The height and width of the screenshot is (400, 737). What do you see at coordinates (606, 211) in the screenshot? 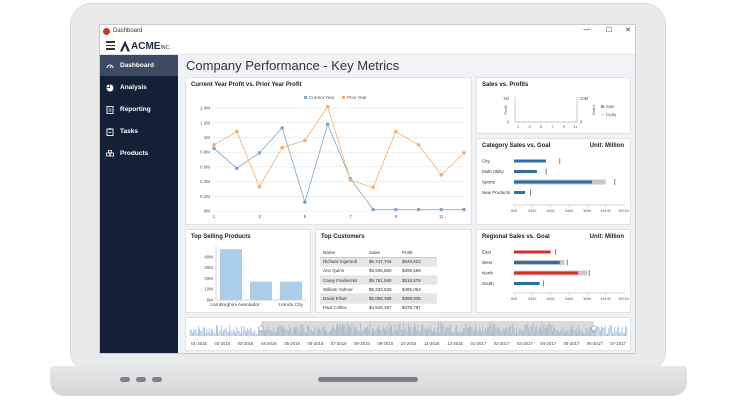
I see `x-tick-label: ¥4100` at bounding box center [606, 211].